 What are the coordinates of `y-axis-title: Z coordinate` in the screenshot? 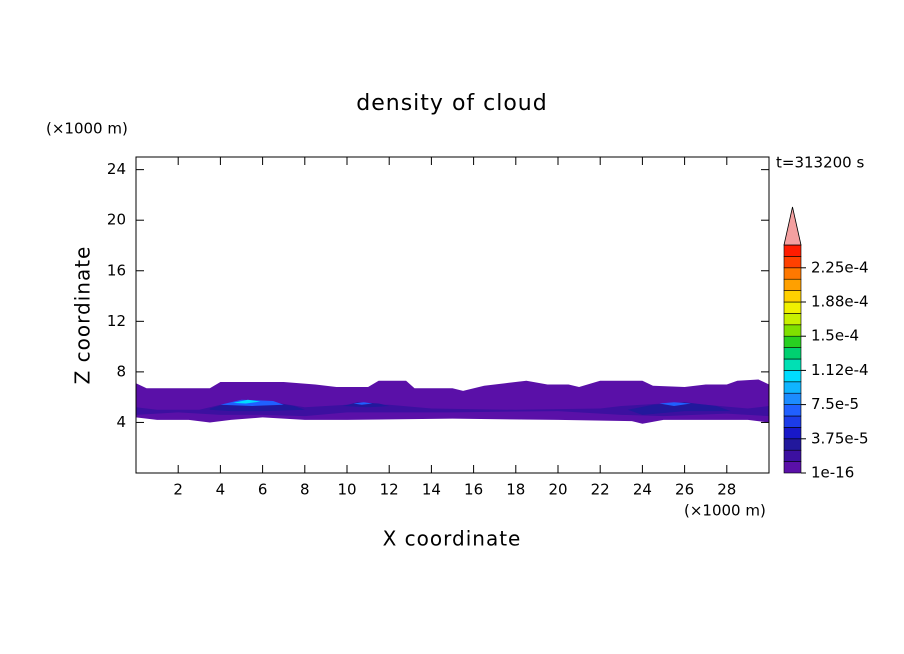 It's located at (83, 315).